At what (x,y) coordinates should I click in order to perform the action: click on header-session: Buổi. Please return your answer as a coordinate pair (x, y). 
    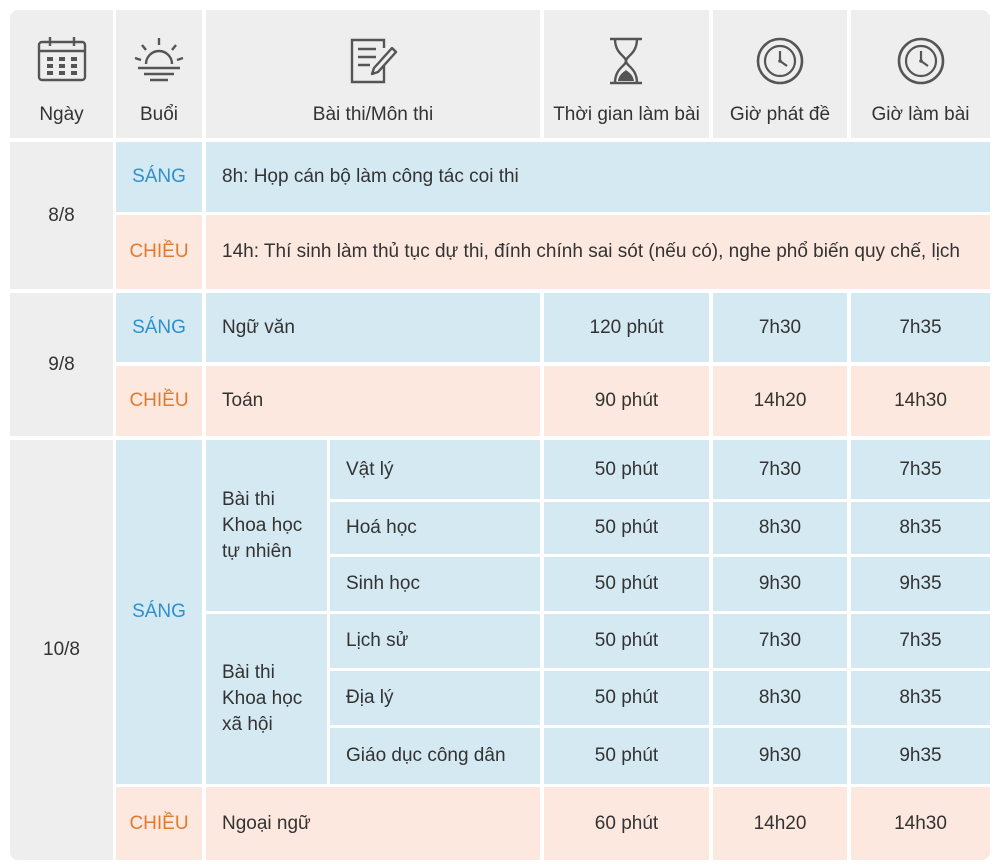
    Looking at the image, I should click on (159, 74).